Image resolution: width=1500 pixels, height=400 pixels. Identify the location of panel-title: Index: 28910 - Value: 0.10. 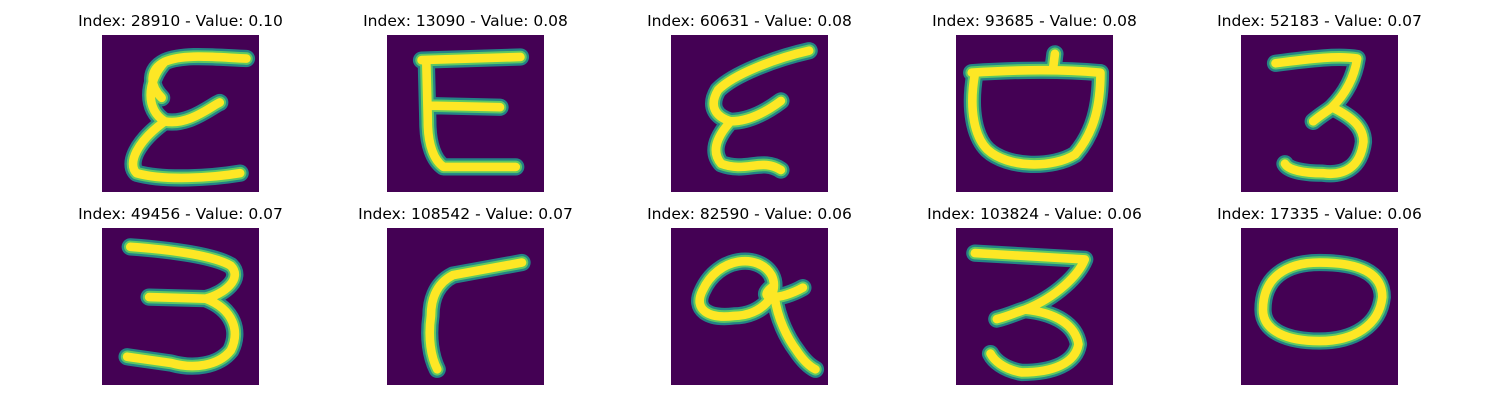
(180, 21).